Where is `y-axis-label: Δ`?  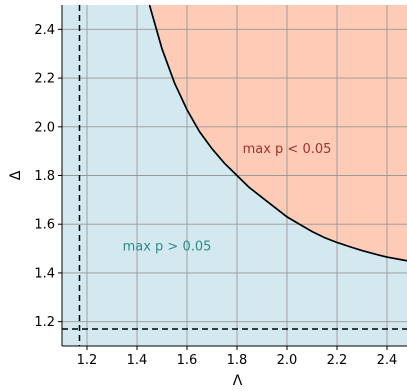 y-axis-label: Δ is located at coordinates (16, 175).